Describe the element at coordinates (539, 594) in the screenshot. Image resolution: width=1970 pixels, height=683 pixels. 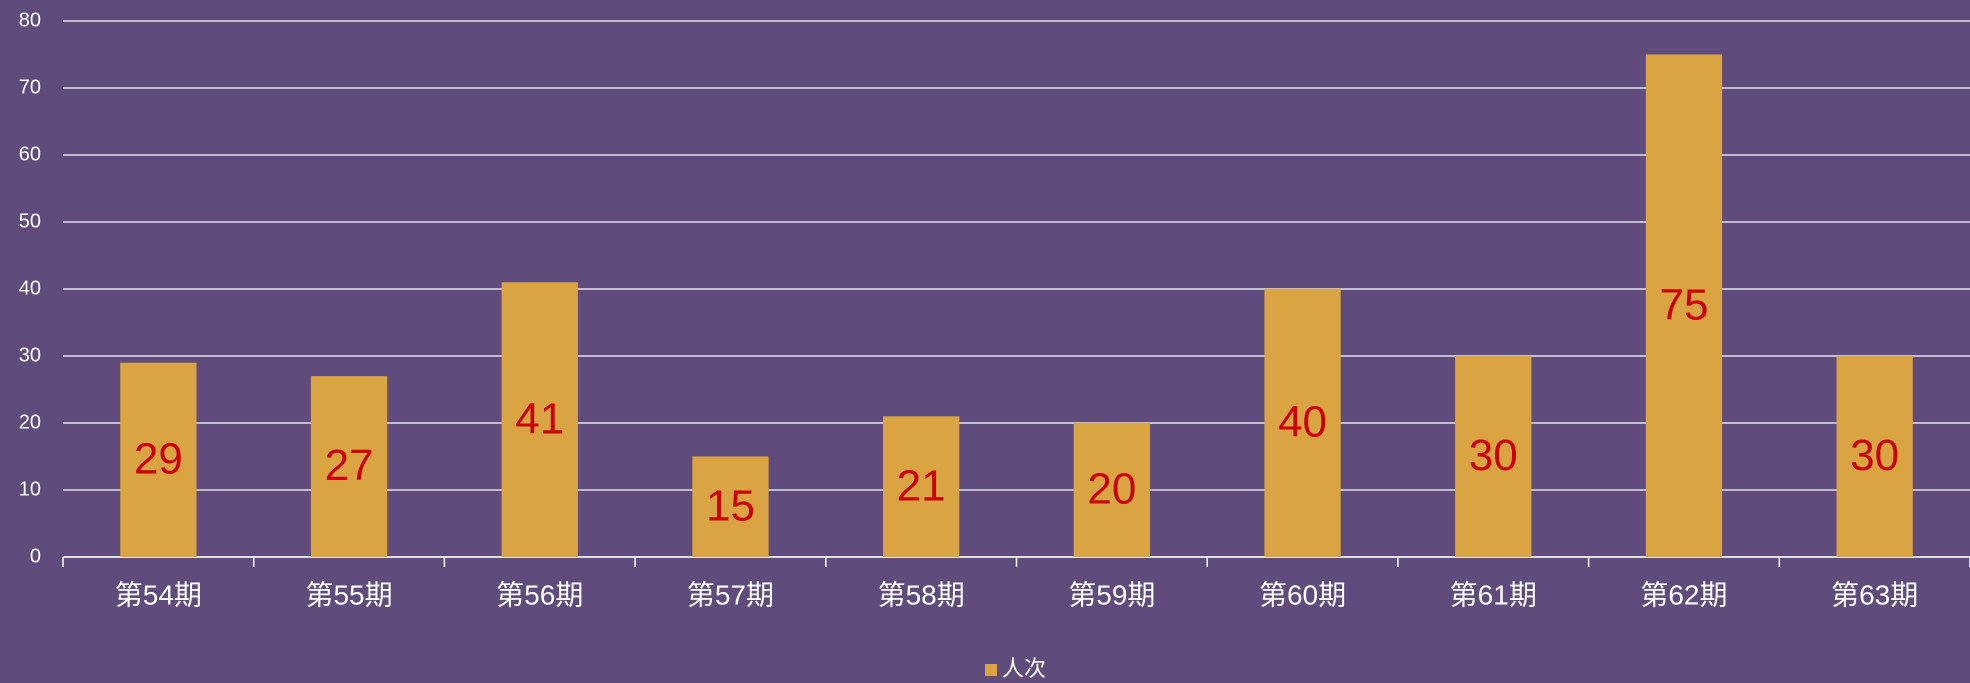
I see `x-tick-label: 第56期` at that location.